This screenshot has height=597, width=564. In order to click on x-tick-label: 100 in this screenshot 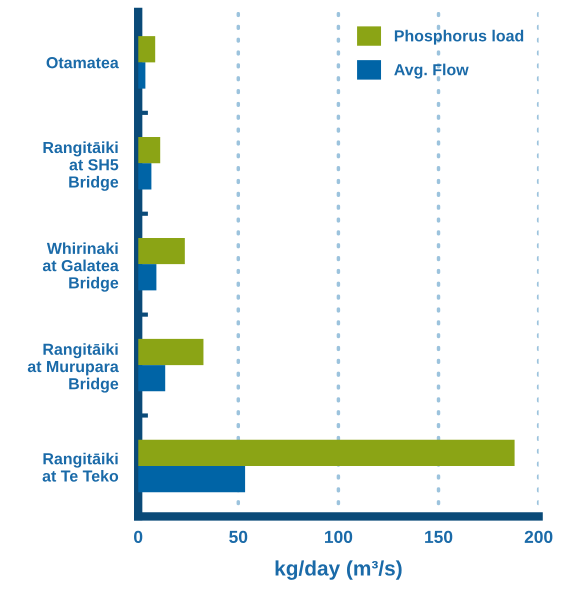, I will do `click(338, 537)`.